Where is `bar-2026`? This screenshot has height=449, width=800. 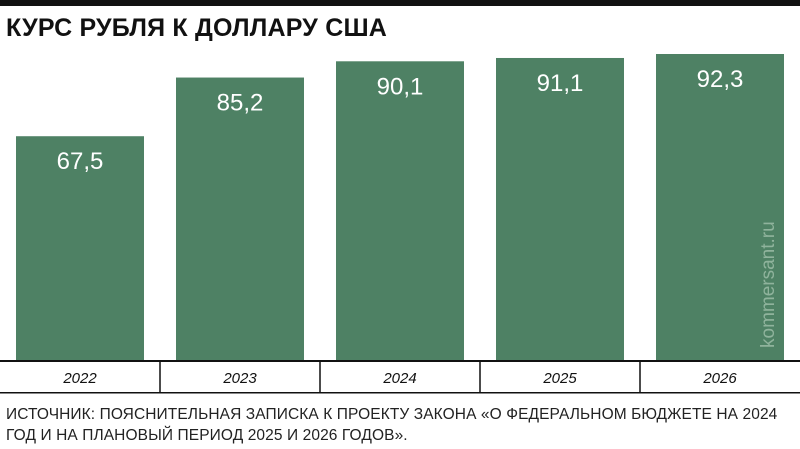
bar-2026 is located at coordinates (720, 207).